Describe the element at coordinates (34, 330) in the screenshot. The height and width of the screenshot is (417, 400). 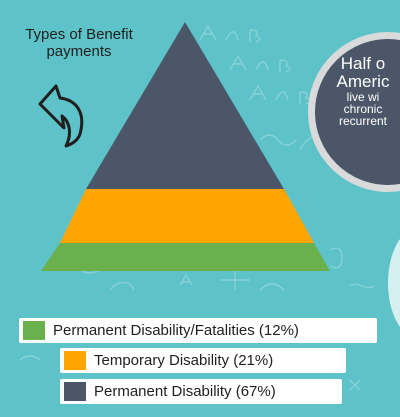
I see `legend-swatch-green` at that location.